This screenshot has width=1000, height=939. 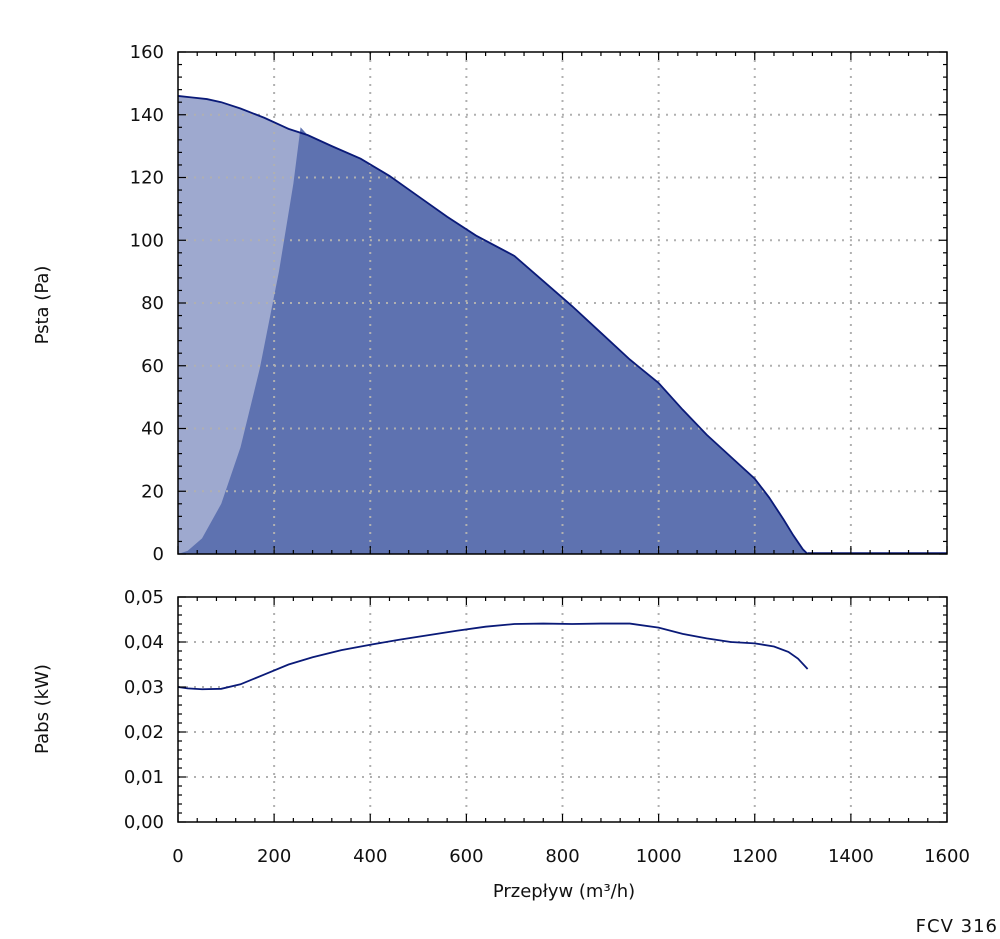 I want to click on y-tick-label: 160, so click(x=147, y=52).